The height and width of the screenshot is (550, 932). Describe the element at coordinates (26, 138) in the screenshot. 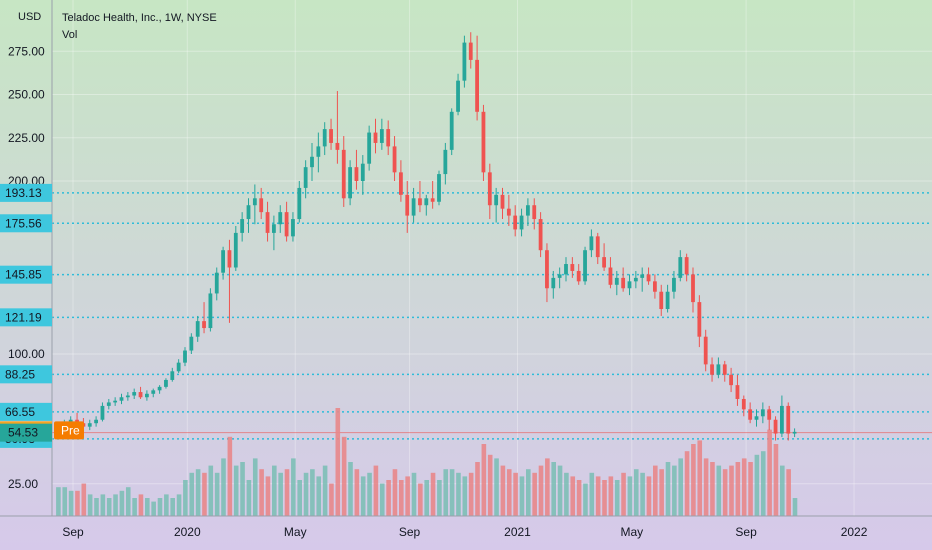

I see `y-tick-label: 225.00` at that location.